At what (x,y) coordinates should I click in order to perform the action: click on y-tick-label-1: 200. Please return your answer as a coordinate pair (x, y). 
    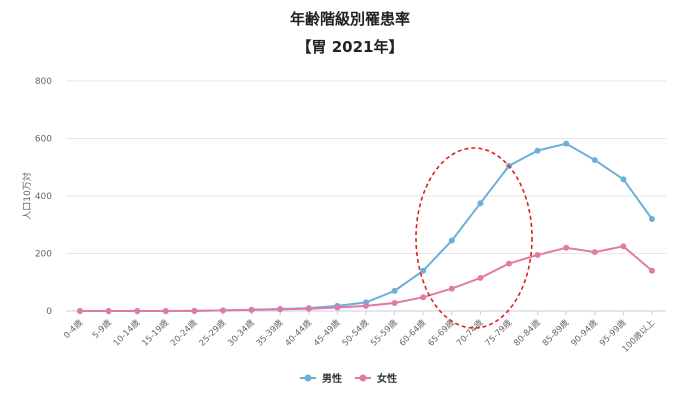
    Looking at the image, I should click on (43, 255).